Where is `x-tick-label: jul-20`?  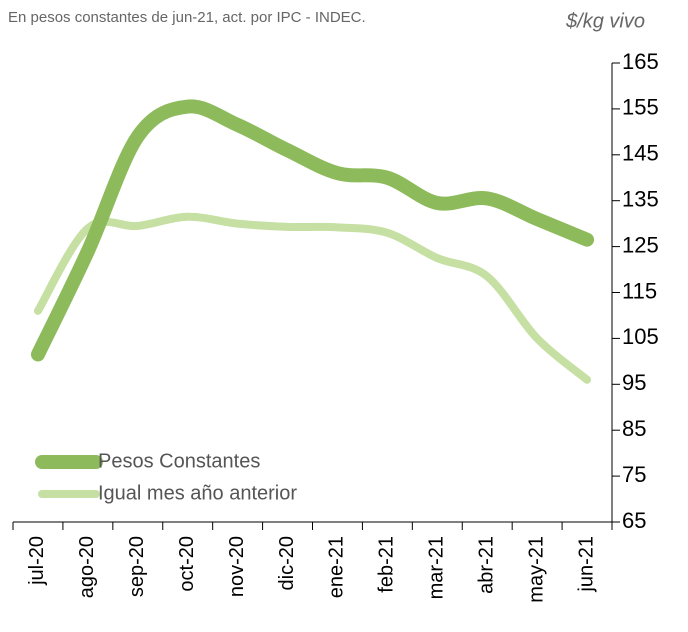 x-tick-label: jul-20 is located at coordinates (37, 561).